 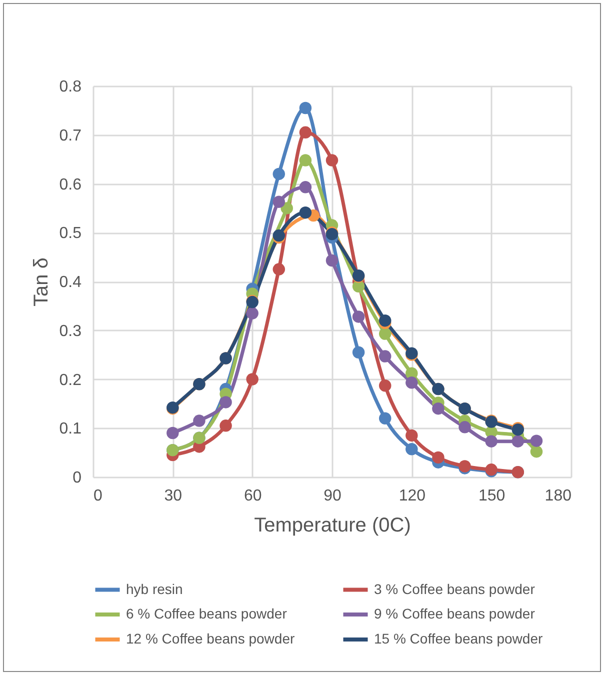 What do you see at coordinates (558, 496) in the screenshot?
I see `x-tick-label: 180` at bounding box center [558, 496].